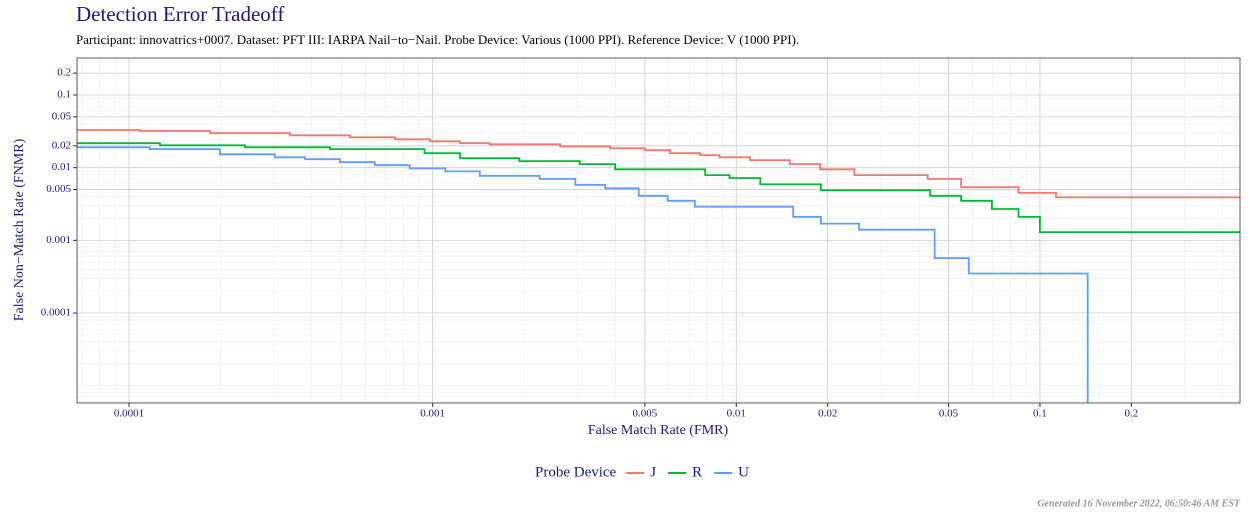  What do you see at coordinates (949, 414) in the screenshot?
I see `x-tick-label: 0.05` at bounding box center [949, 414].